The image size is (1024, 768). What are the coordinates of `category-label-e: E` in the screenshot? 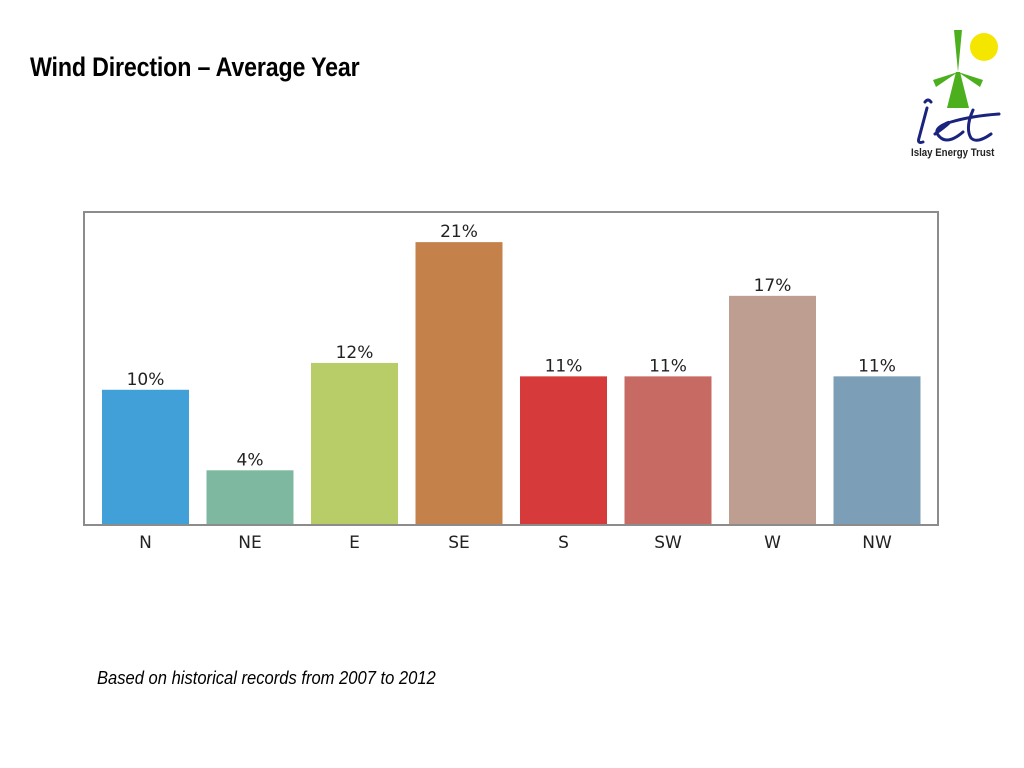 It's located at (354, 543).